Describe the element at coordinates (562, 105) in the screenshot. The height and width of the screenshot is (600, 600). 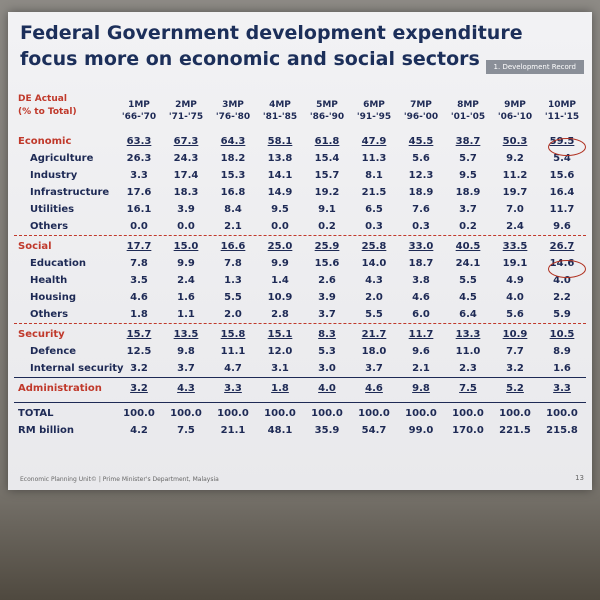
I see `column-plan: 10MP` at that location.